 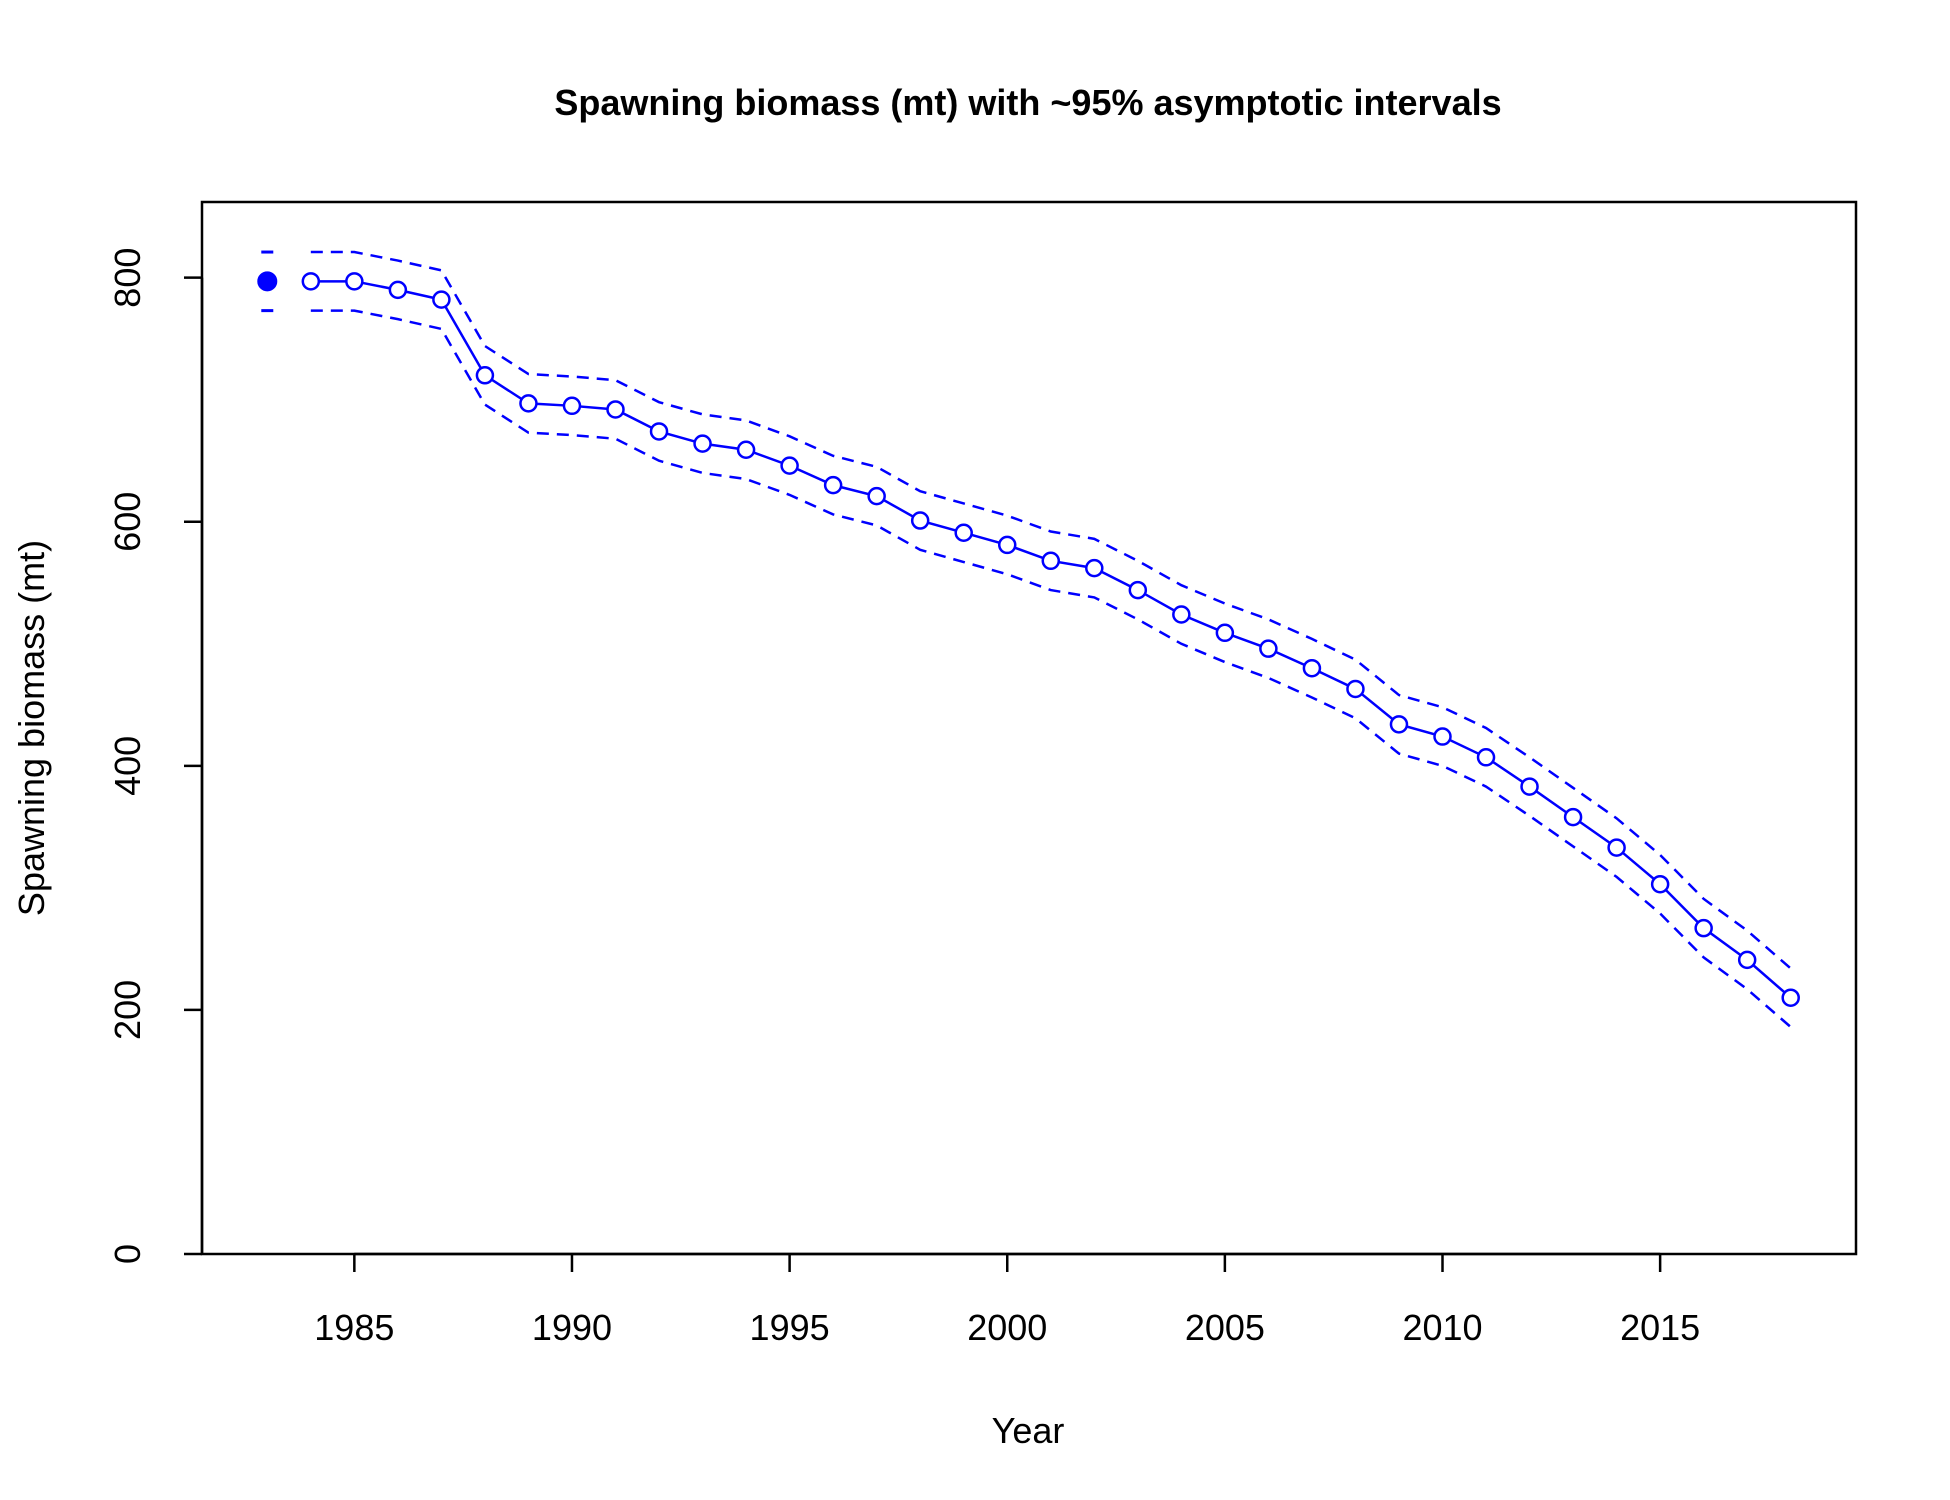 What do you see at coordinates (1660, 1327) in the screenshot?
I see `x-tick-label: 2015` at bounding box center [1660, 1327].